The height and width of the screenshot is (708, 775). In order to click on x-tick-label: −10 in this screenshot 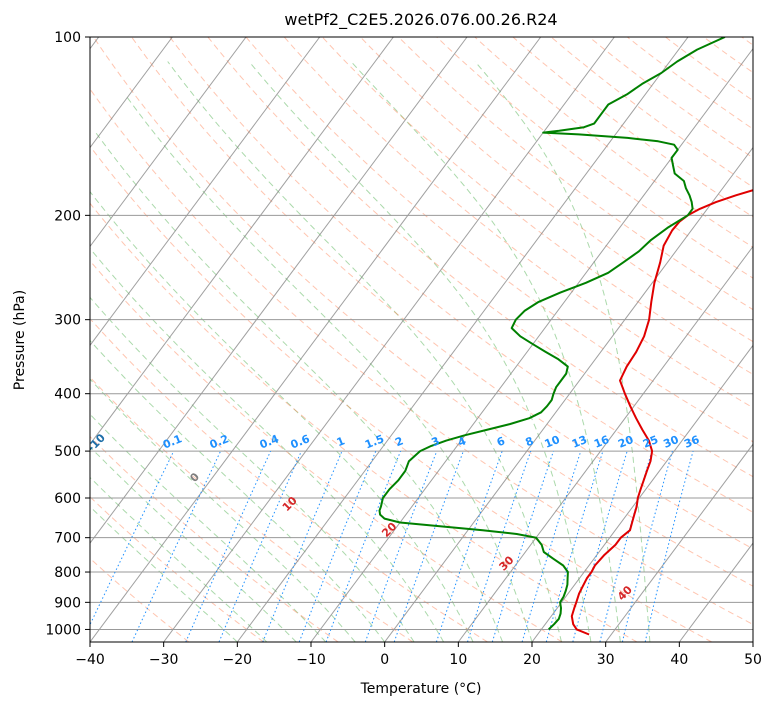, I will do `click(311, 660)`.